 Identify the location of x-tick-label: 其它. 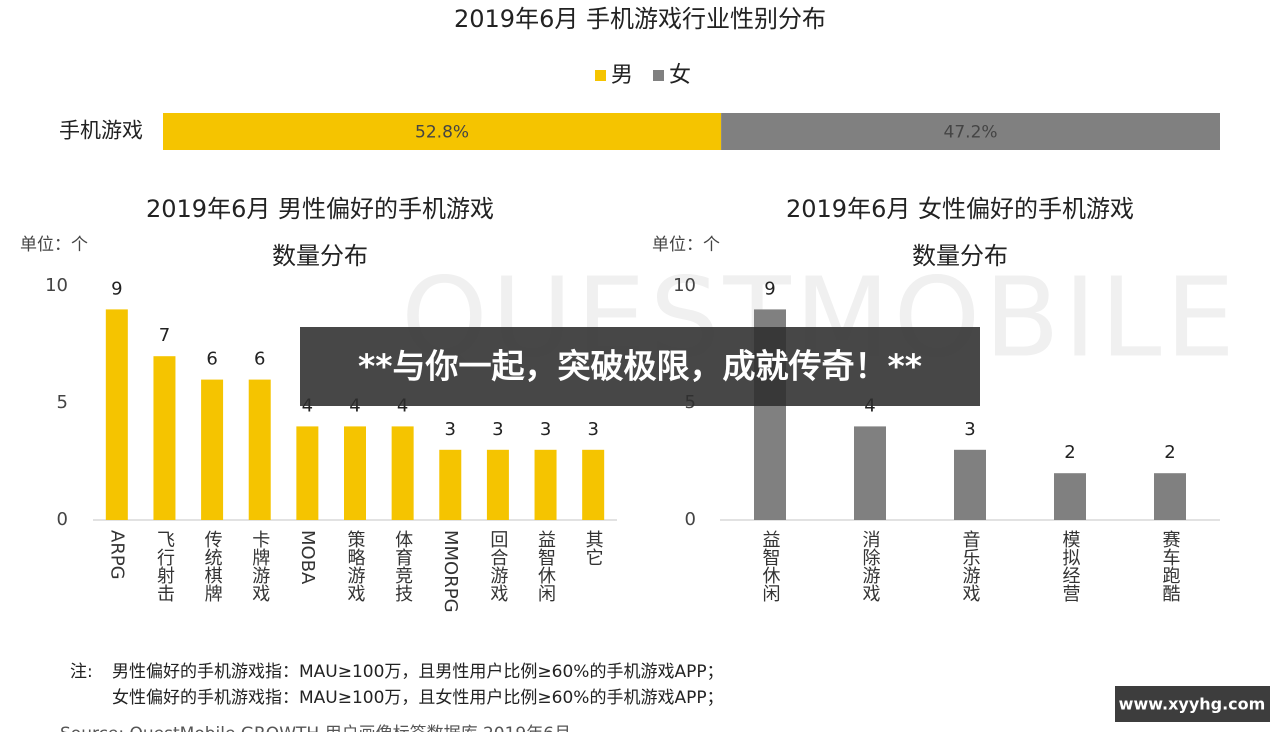
(593, 548).